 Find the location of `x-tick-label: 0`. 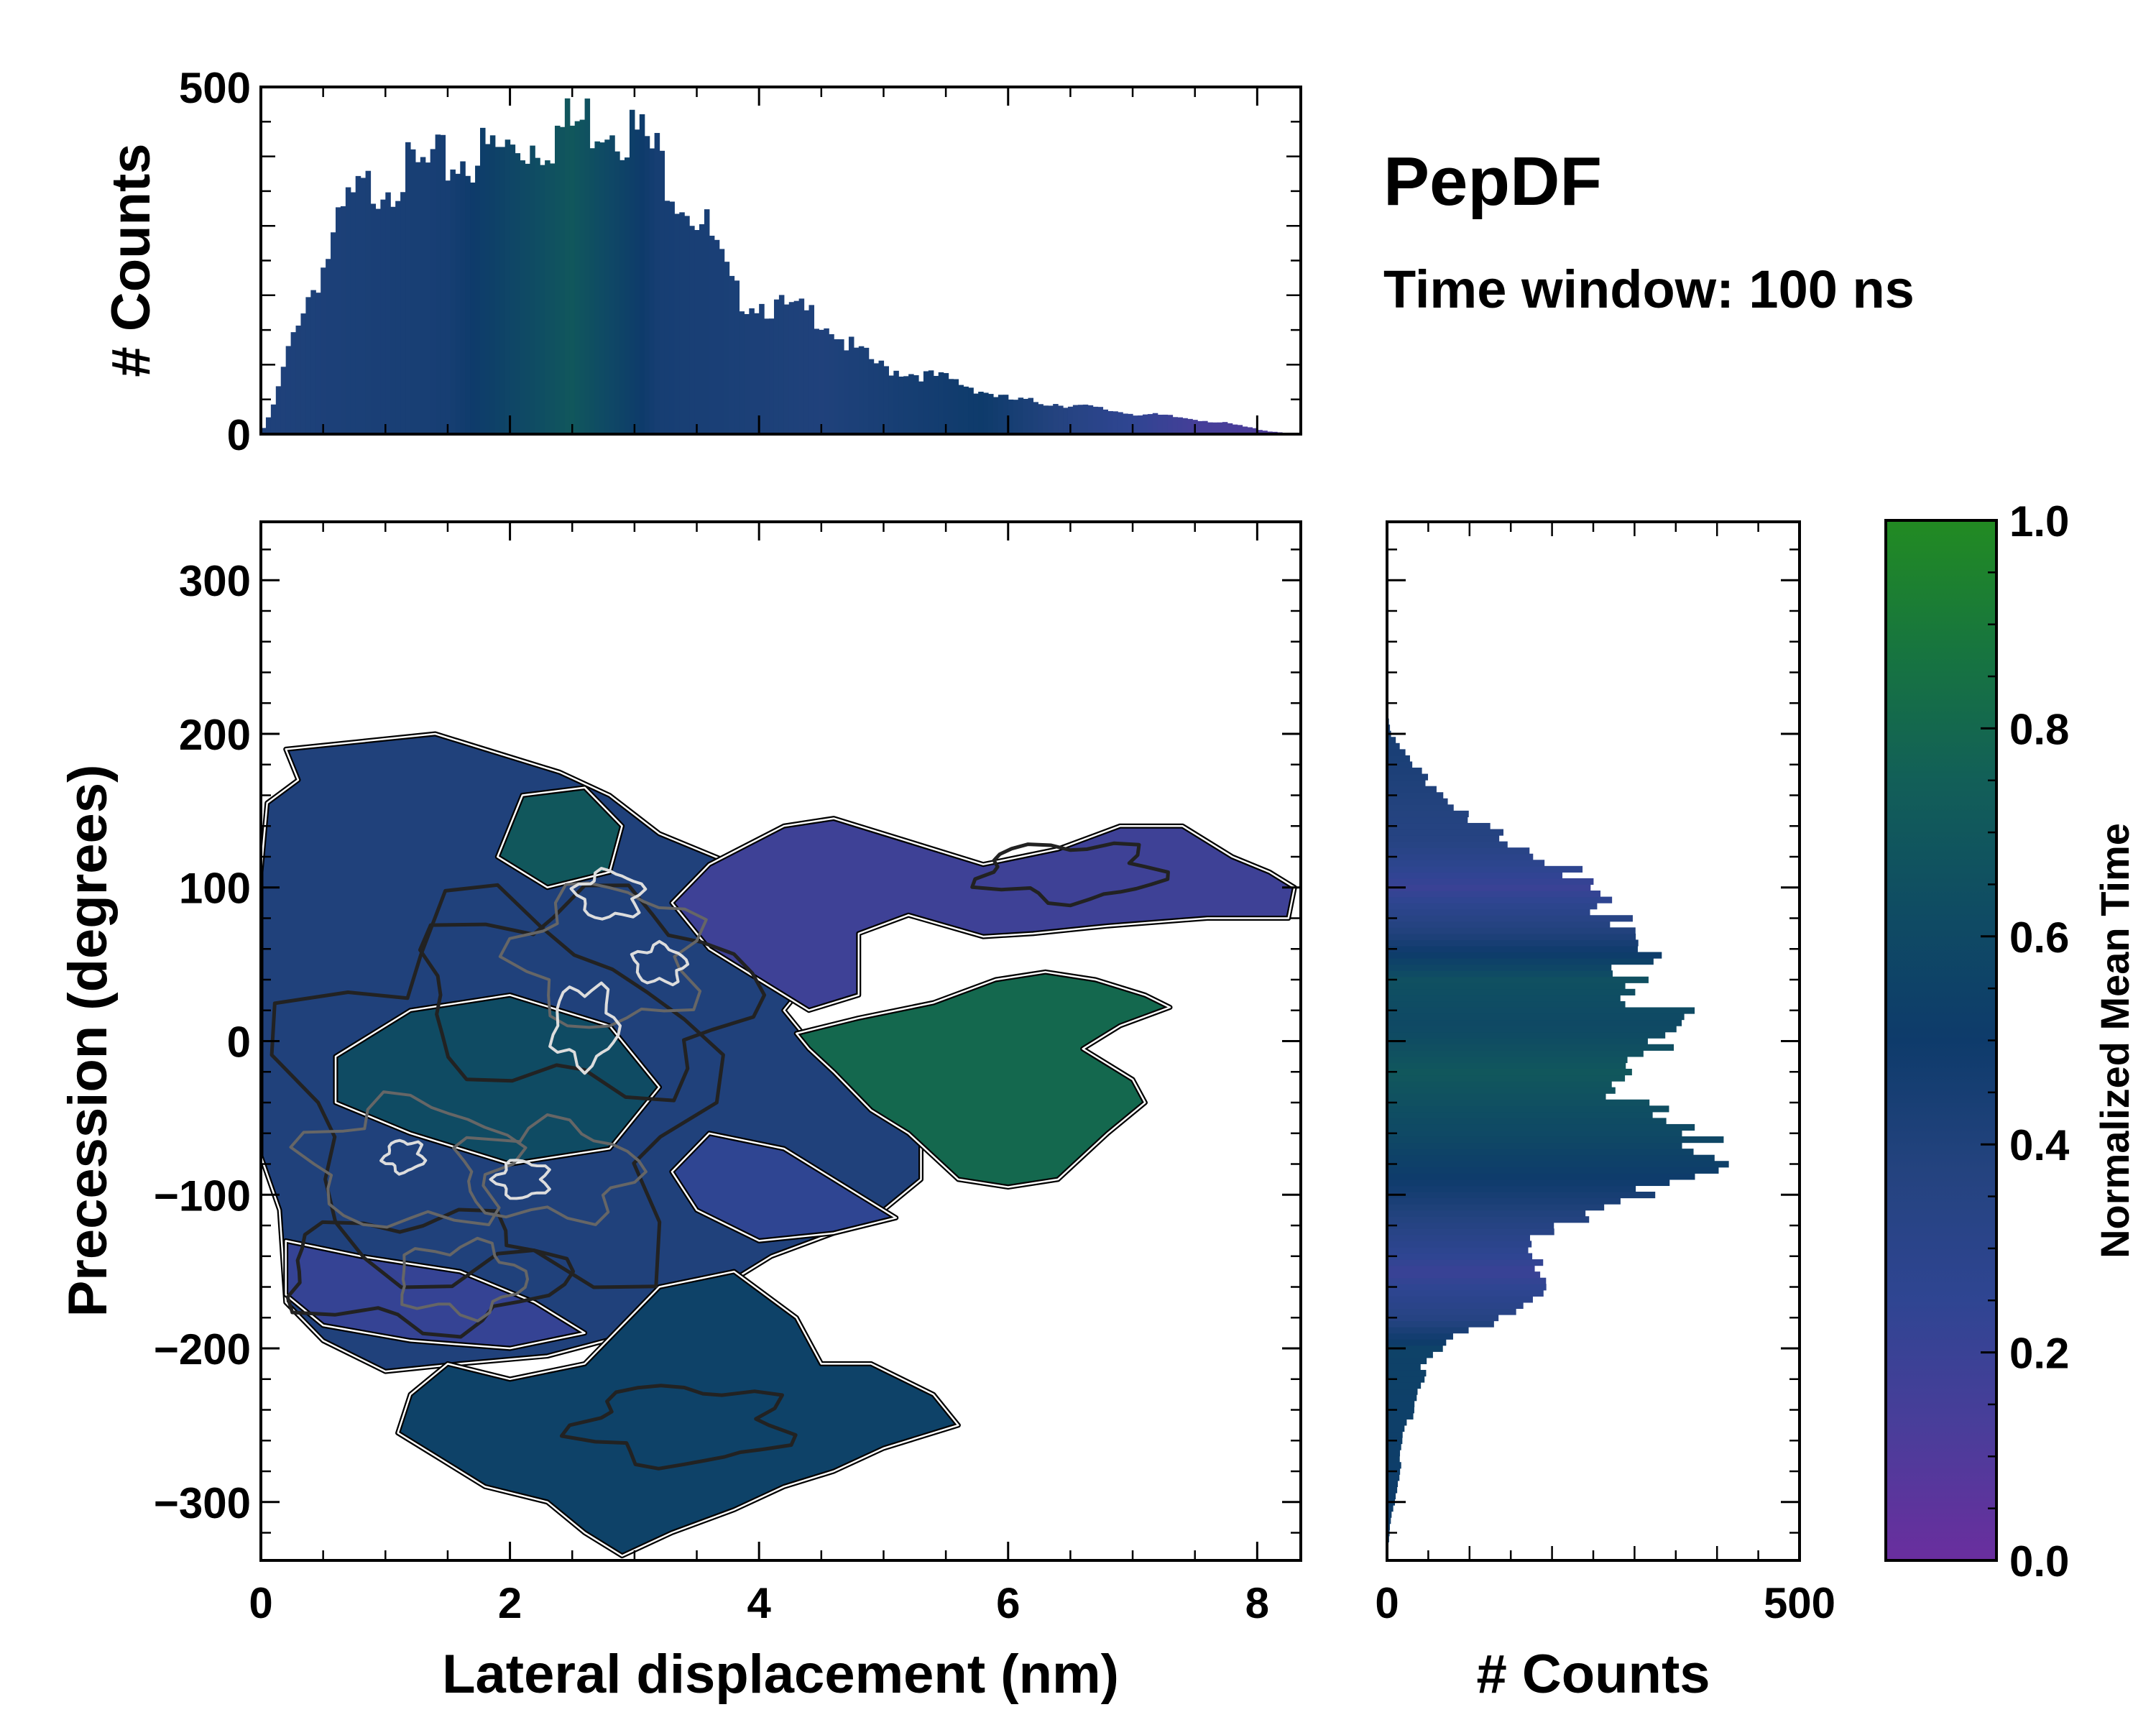

x-tick-label: 0 is located at coordinates (260, 1603).